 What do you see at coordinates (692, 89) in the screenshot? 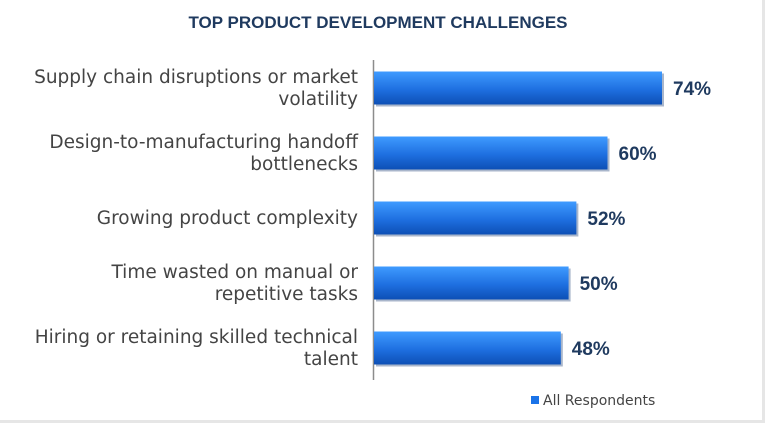
I see `value-label-1: 74%` at bounding box center [692, 89].